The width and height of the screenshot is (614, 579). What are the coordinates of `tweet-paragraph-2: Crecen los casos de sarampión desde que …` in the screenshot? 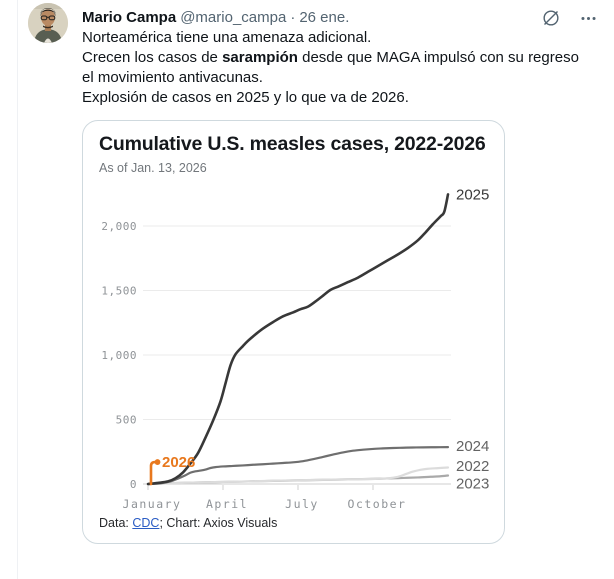 It's located at (338, 68).